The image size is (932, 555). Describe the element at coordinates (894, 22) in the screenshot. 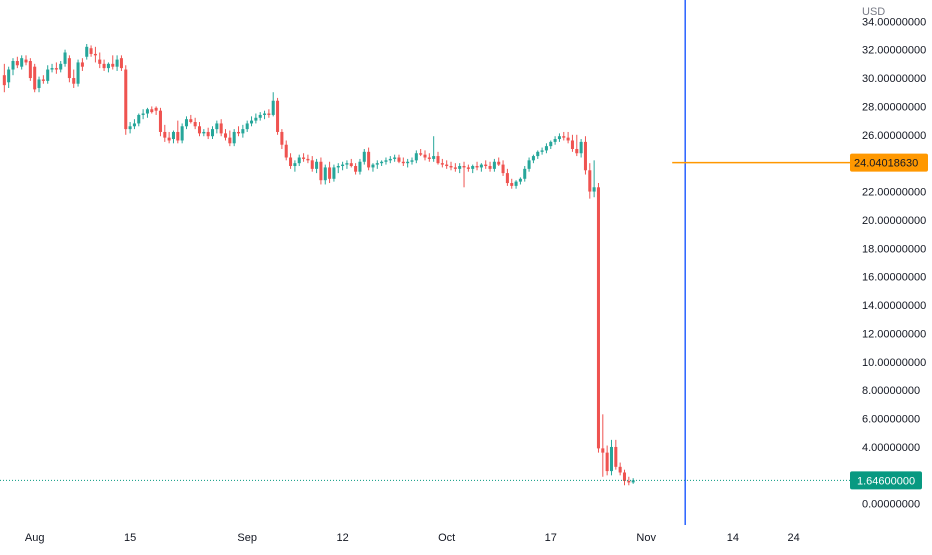

I see `y-tick-label: 34.00000000` at that location.